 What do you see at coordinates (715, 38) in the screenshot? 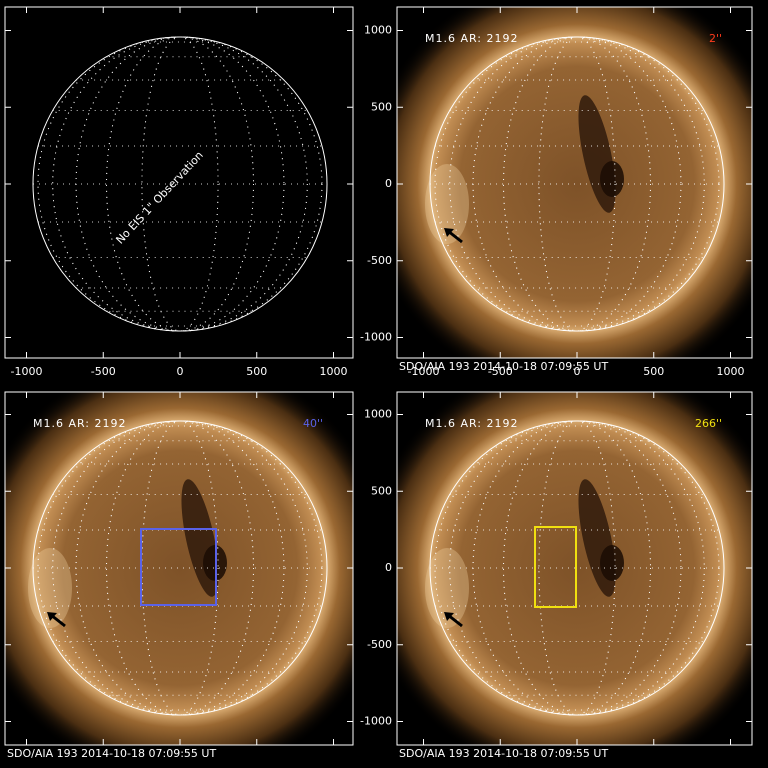
I see `cadence-label: 2''` at bounding box center [715, 38].